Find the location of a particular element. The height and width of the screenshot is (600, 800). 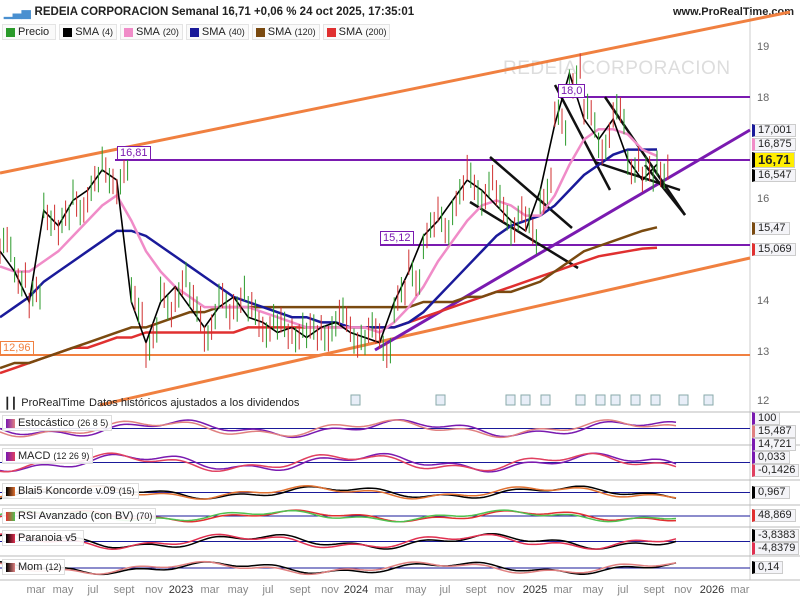

legend-param: (120) is located at coordinates (305, 32).